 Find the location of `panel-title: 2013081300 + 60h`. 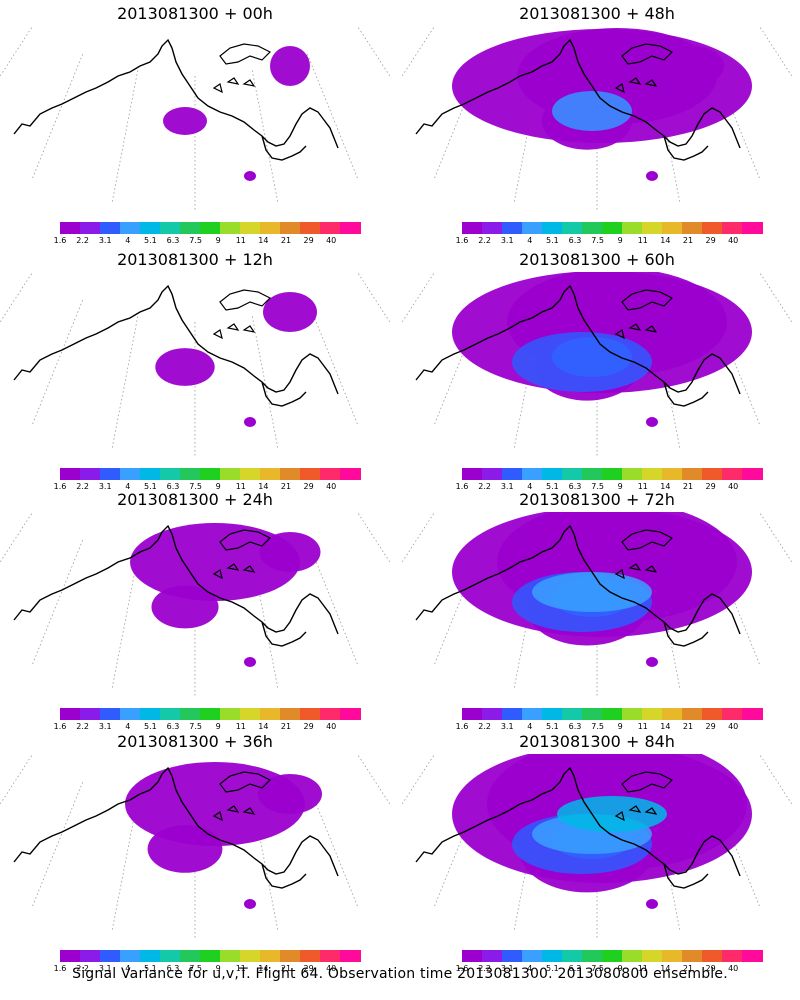

panel-title: 2013081300 + 60h is located at coordinates (597, 259).